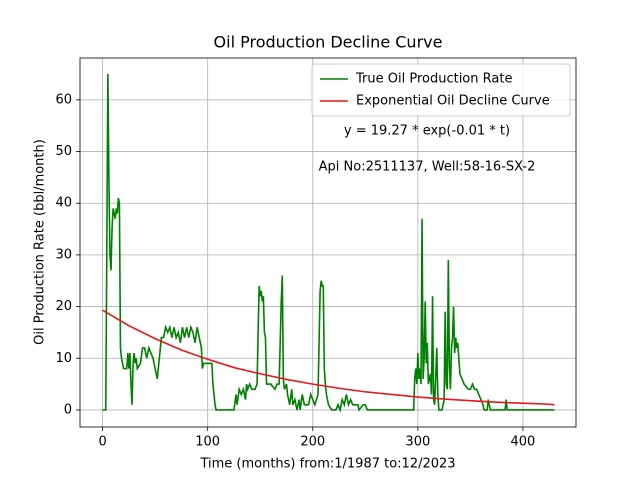 The height and width of the screenshot is (480, 640). I want to click on y-tick-label: 30, so click(63, 254).